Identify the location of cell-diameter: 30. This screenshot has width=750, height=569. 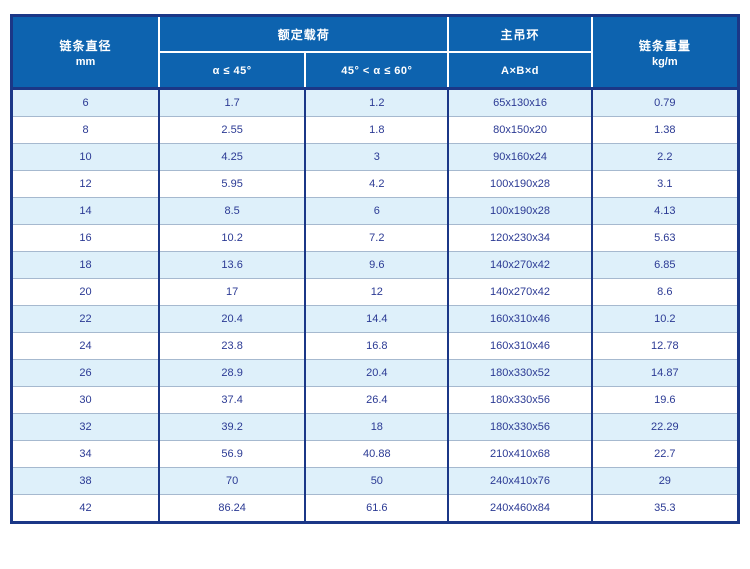
(85, 400).